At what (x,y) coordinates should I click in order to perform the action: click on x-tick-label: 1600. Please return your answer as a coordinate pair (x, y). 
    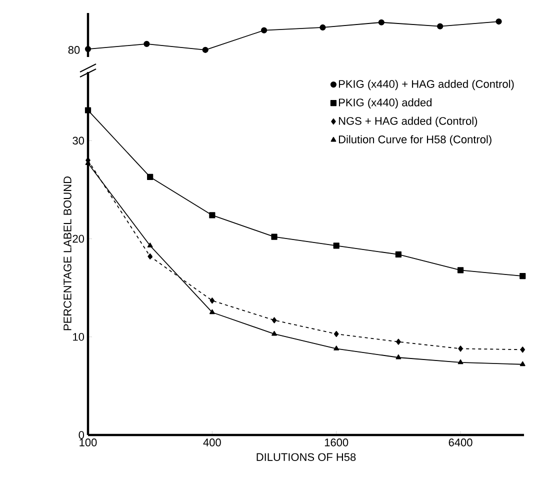
    Looking at the image, I should click on (336, 442).